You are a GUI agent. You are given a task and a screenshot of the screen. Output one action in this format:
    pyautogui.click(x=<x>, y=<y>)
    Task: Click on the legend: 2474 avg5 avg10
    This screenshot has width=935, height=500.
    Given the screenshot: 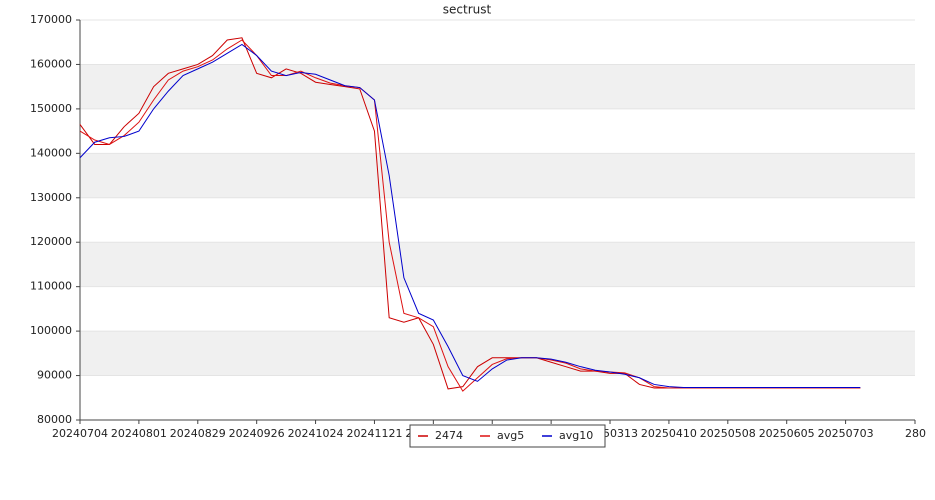 What is the action you would take?
    pyautogui.click(x=507, y=436)
    